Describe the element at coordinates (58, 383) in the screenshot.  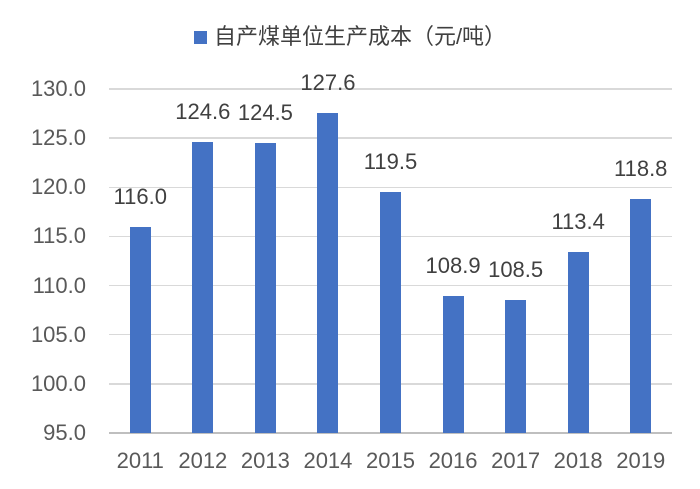
I see `y-axis-tick-label: 100.0` at that location.